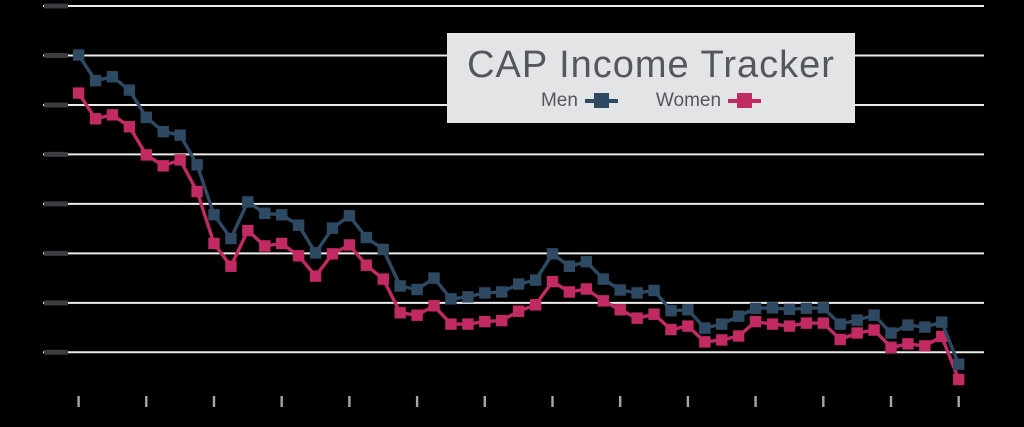  Describe the element at coordinates (56, 179) in the screenshot. I see `y-axis-labels` at that location.